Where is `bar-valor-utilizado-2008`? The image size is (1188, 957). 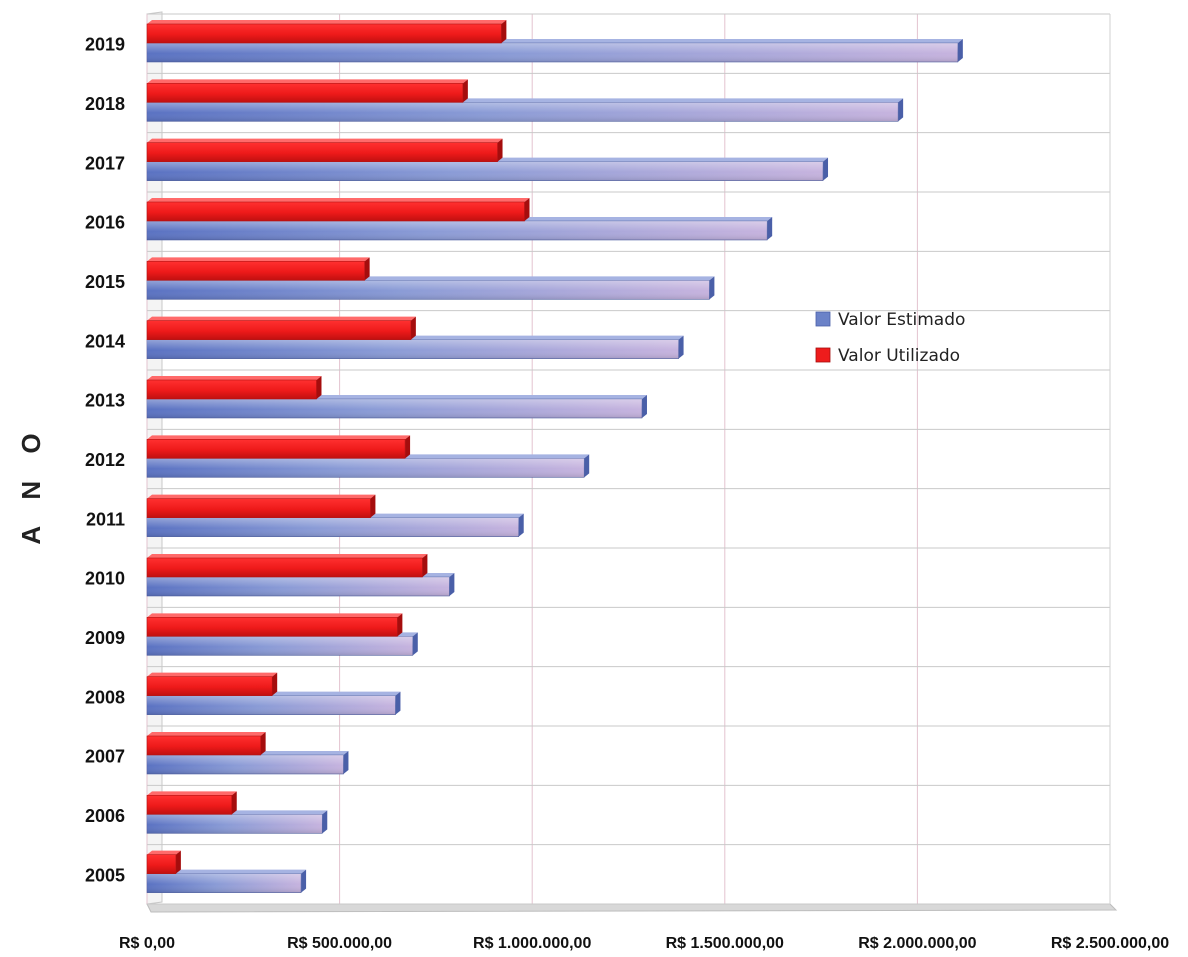 bar-valor-utilizado-2008 is located at coordinates (212, 684).